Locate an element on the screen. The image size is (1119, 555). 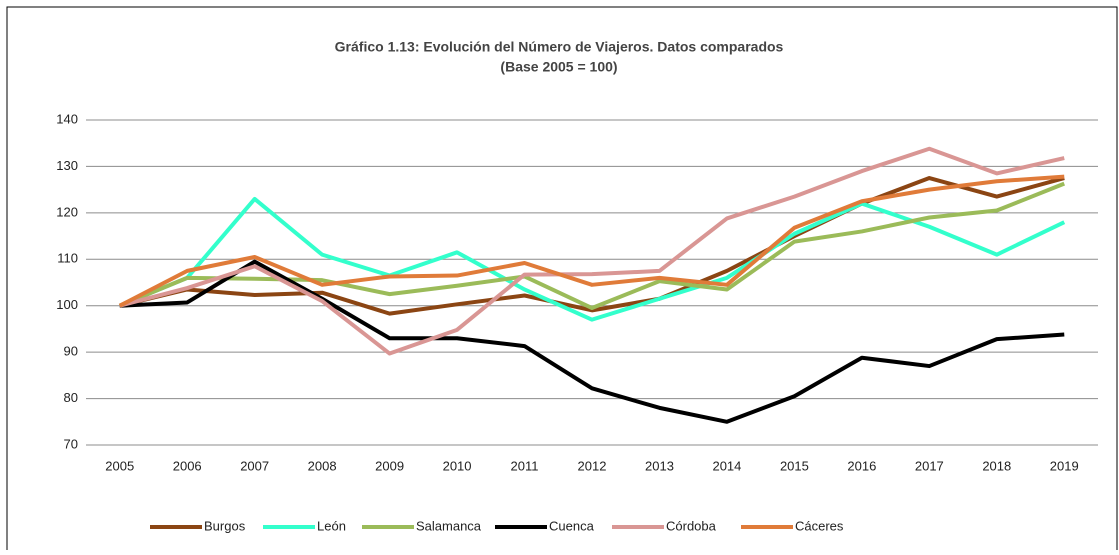
x-tick-label: 2006 is located at coordinates (187, 465).